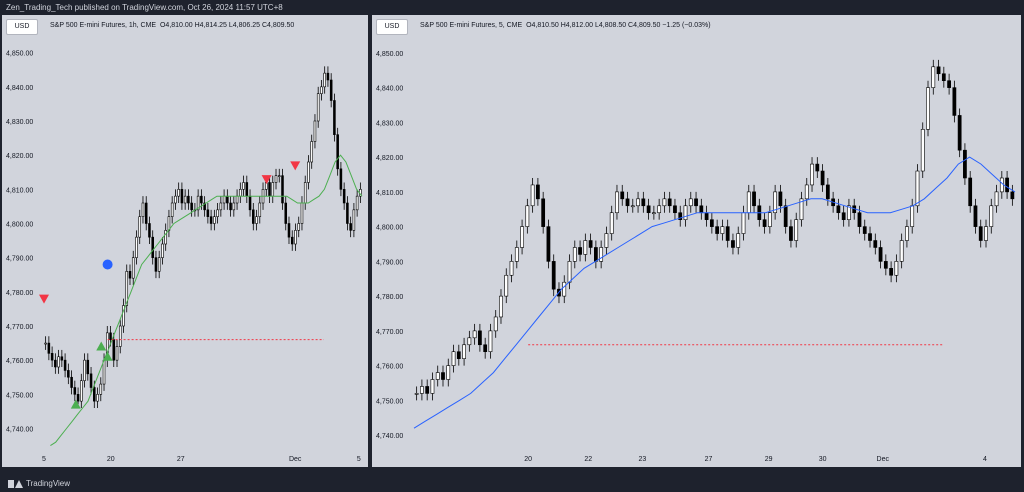 The width and height of the screenshot is (1024, 492). Describe the element at coordinates (295, 166) in the screenshot. I see `bear-signal-icon` at that location.